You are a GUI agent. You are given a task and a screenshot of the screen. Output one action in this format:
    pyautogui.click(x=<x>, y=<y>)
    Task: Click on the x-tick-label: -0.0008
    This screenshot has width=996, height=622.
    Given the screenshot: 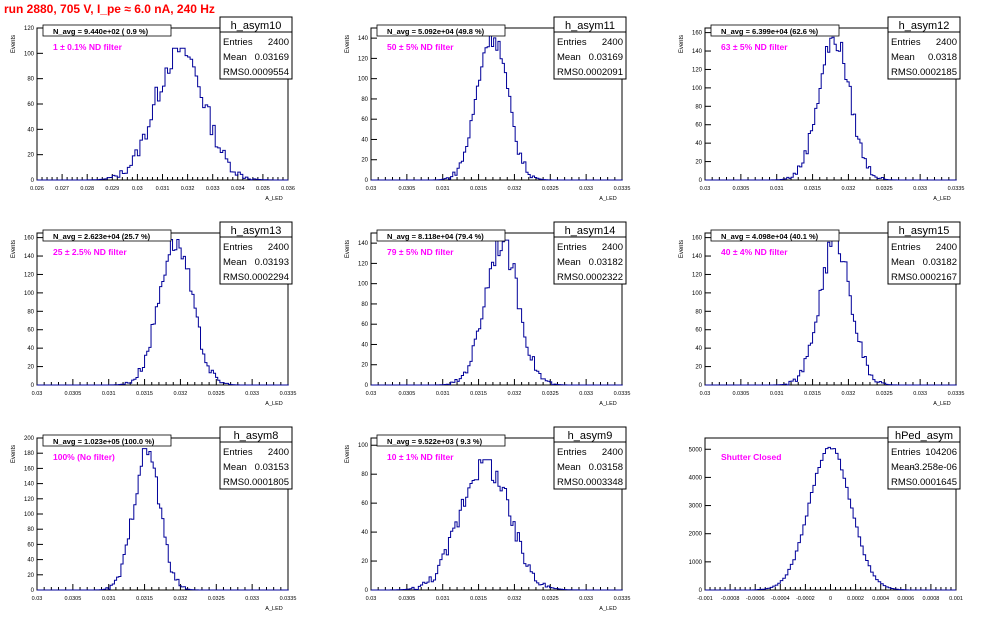 What is the action you would take?
    pyautogui.click(x=730, y=599)
    